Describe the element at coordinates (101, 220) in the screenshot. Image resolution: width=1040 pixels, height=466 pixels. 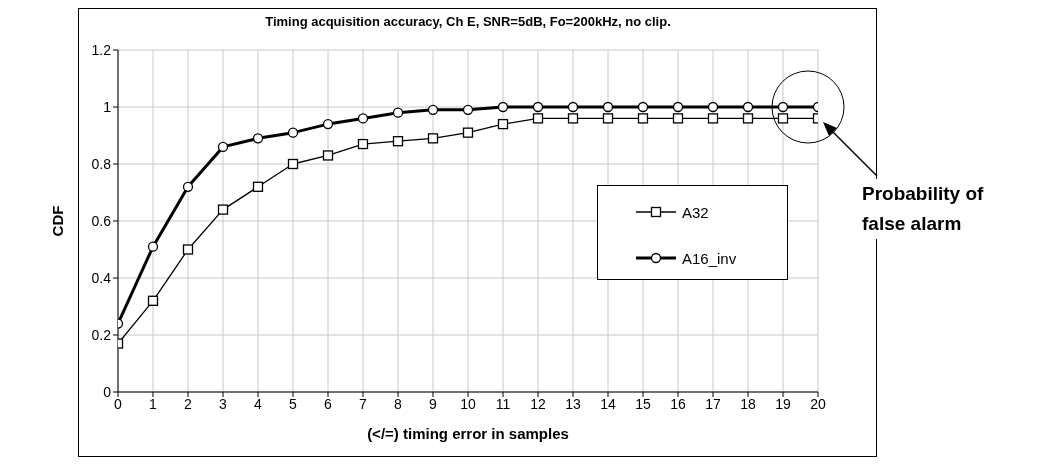
I see `y-tick-label: 0.6` at that location.